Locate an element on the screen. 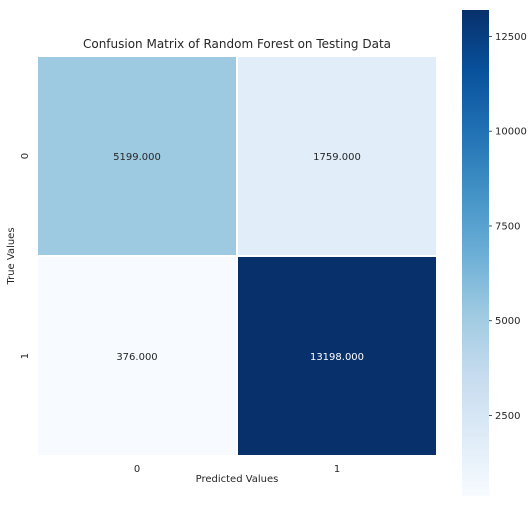  colorbar-tick-label: 10000 is located at coordinates (511, 132).